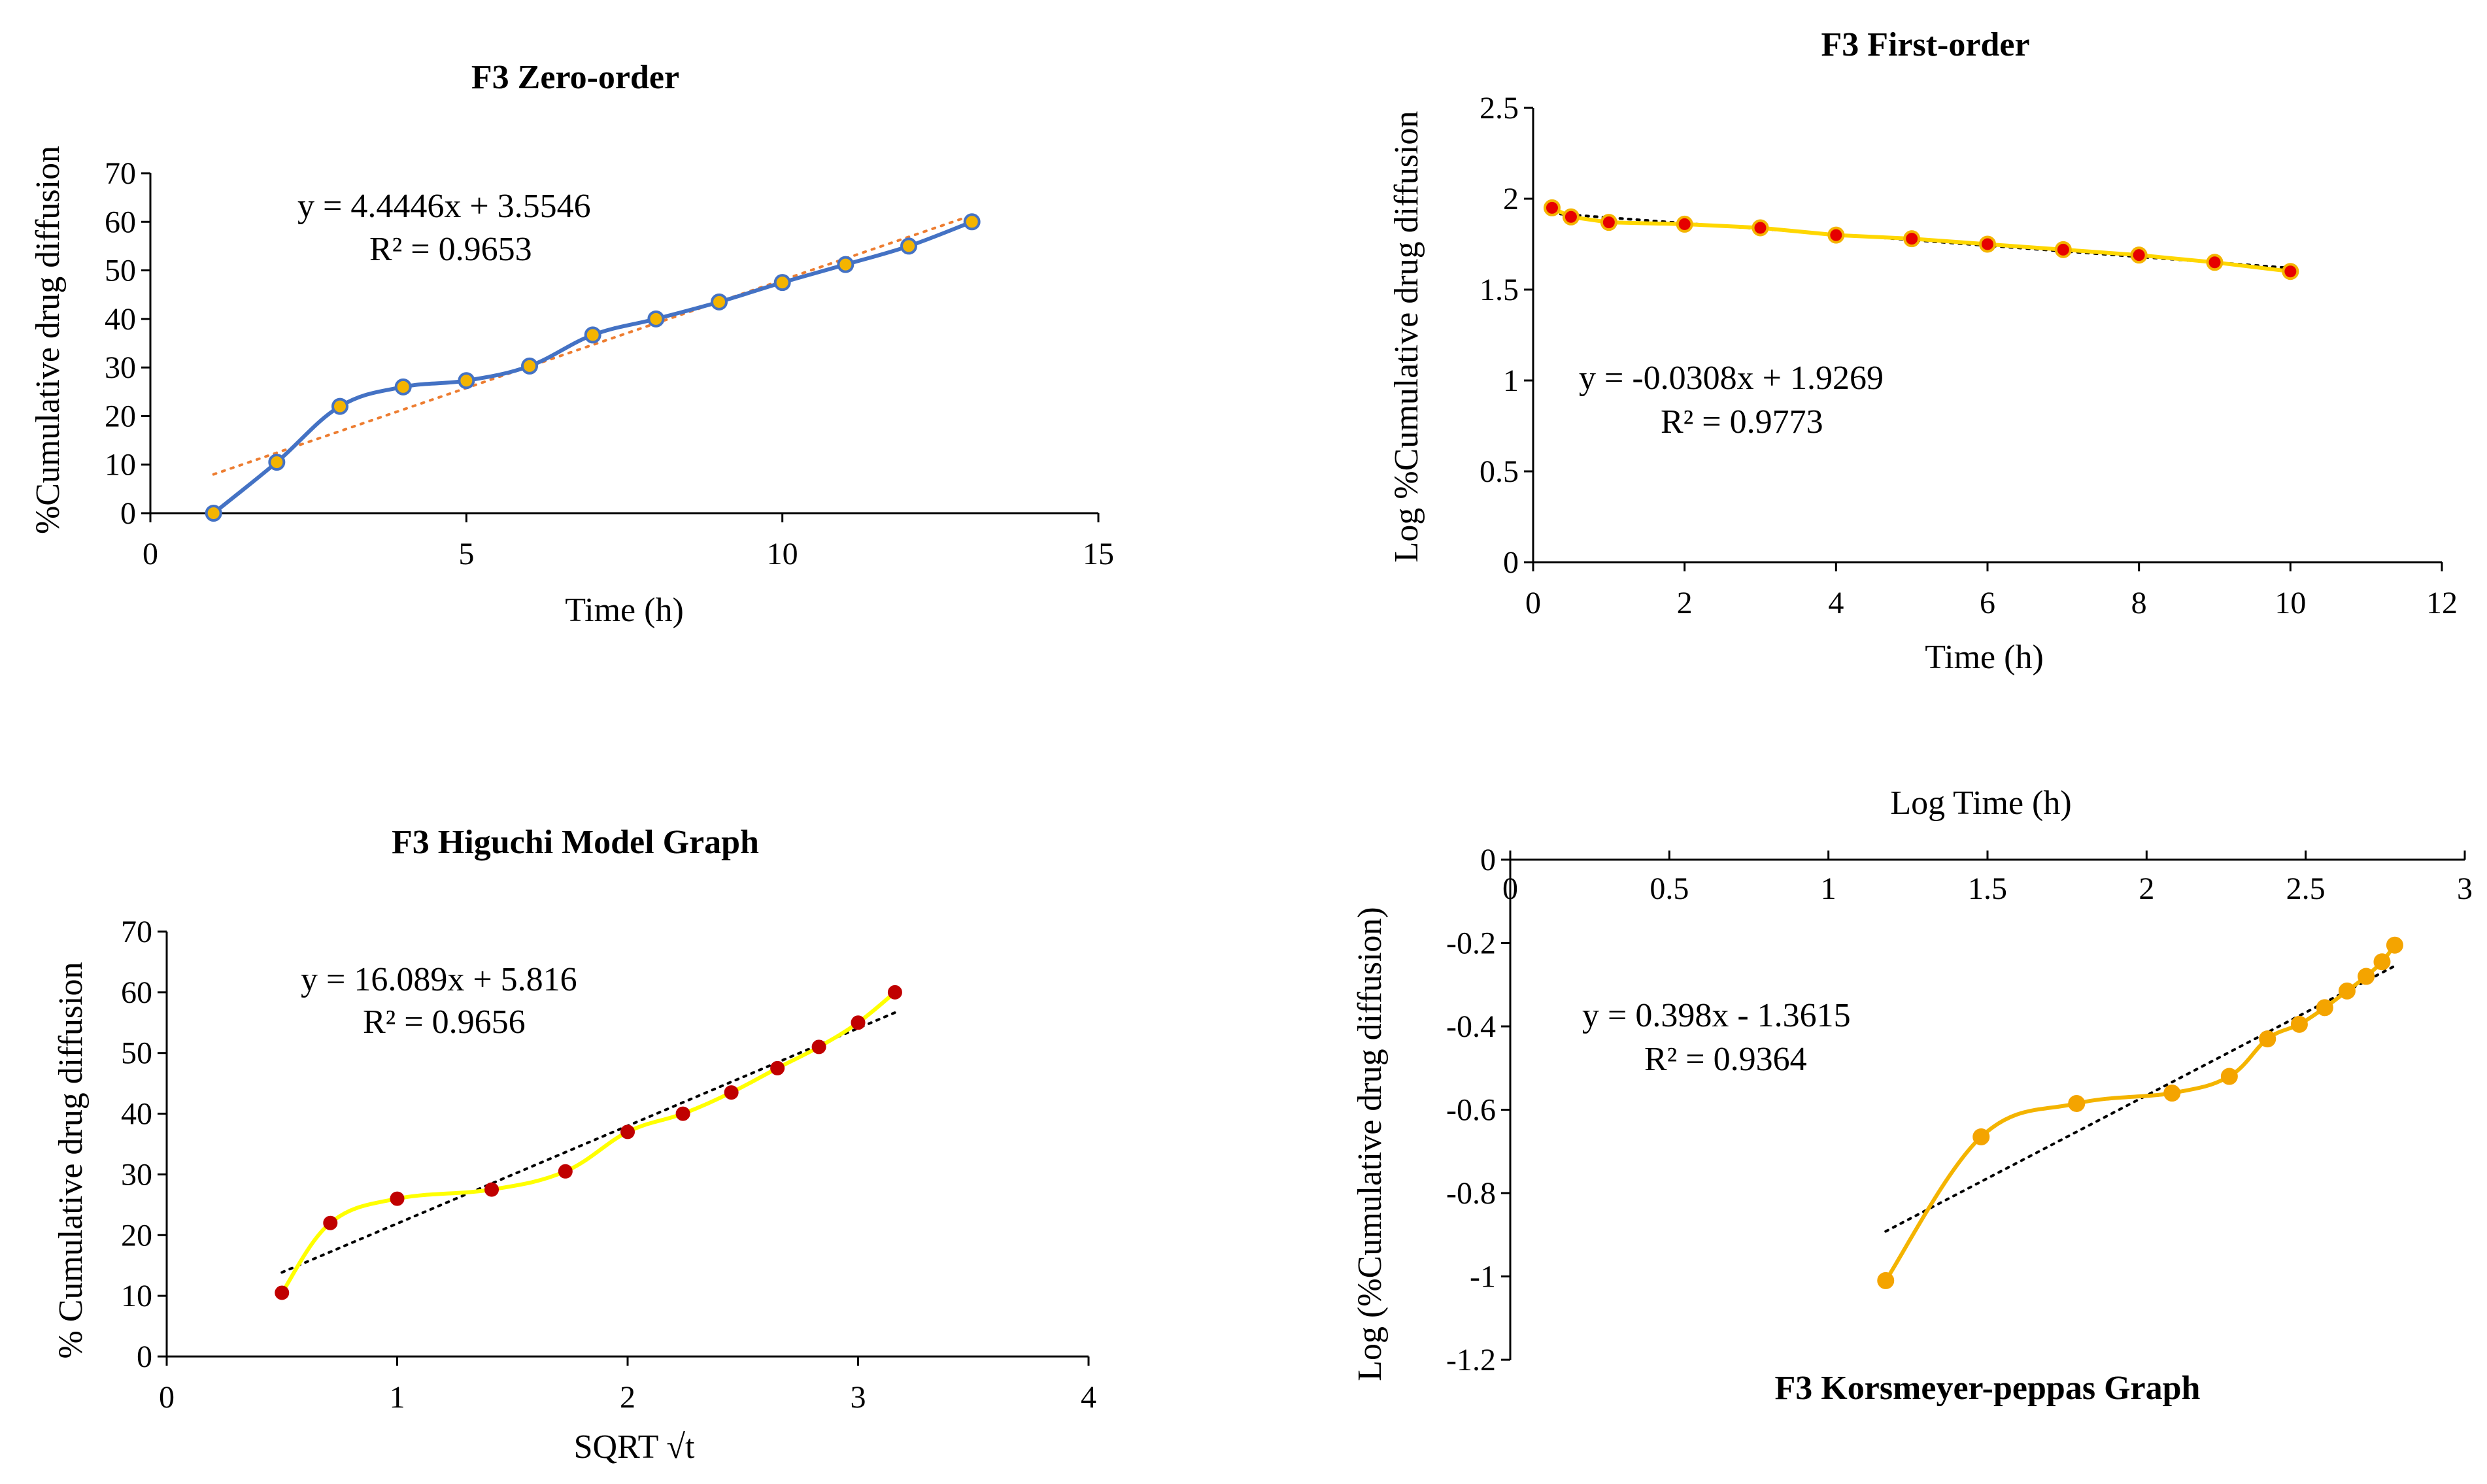 Image resolution: width=2487 pixels, height=1484 pixels. I want to click on chart-title: F3 Higuchi Model Graph, so click(575, 842).